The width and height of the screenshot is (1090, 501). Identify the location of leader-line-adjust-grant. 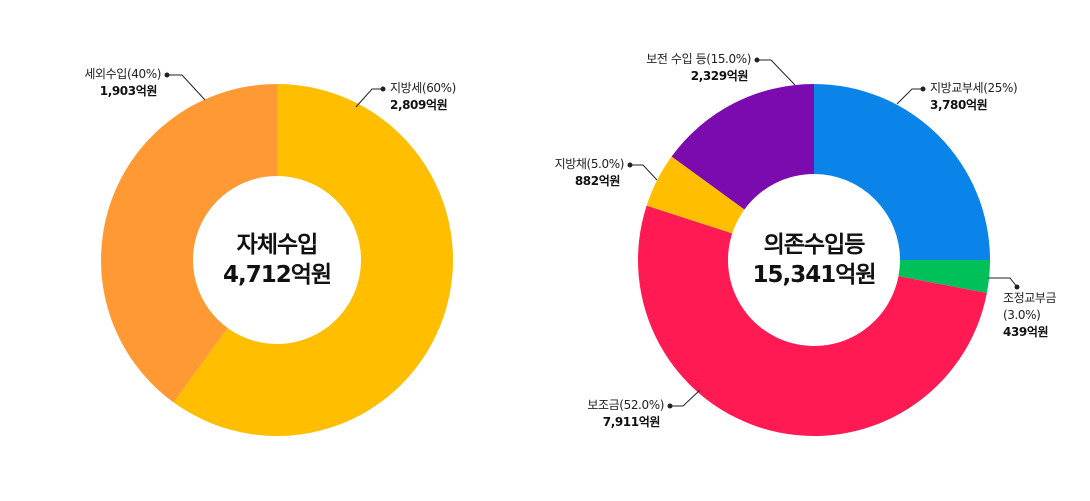
(1003, 282).